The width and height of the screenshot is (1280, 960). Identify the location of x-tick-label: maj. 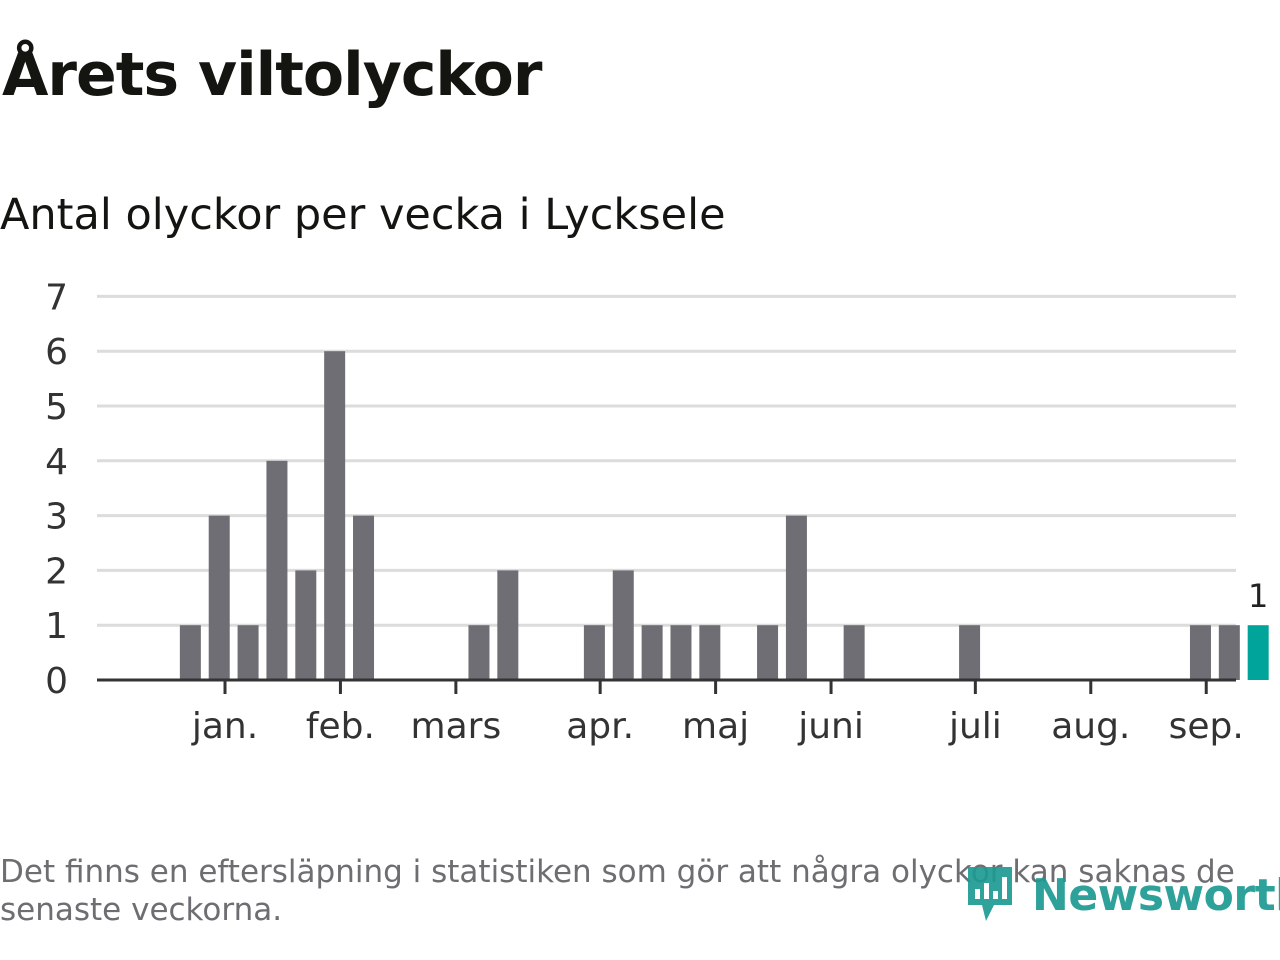
(715, 726).